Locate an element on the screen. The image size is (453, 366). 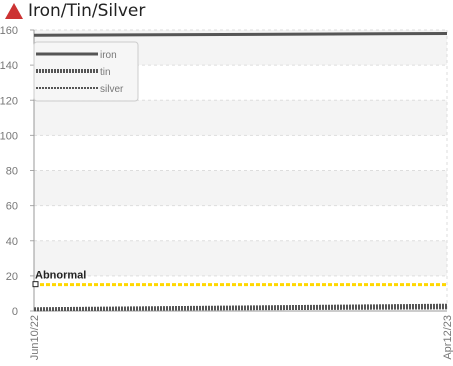
y-tick-label: 140 is located at coordinates (9, 66).